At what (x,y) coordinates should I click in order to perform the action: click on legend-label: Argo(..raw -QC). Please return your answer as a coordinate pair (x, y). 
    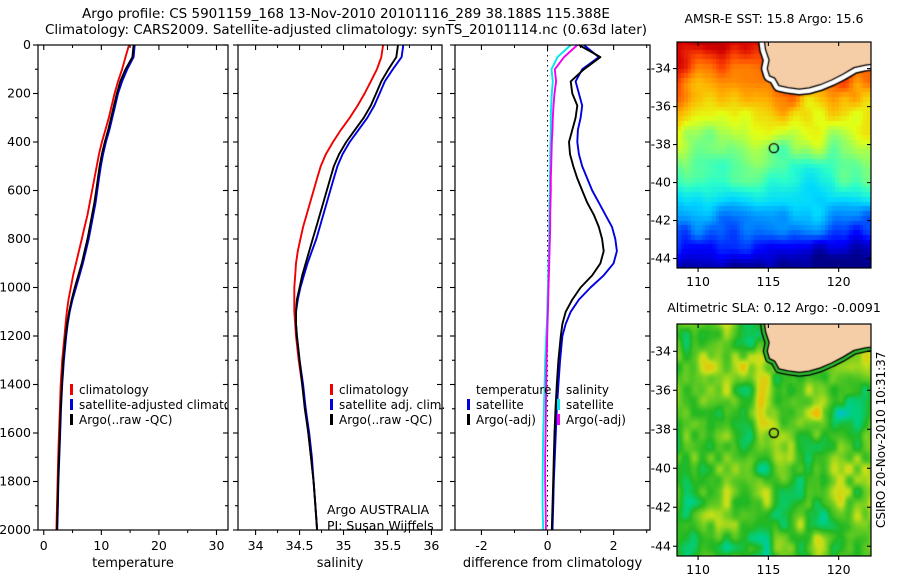
    Looking at the image, I should click on (126, 420).